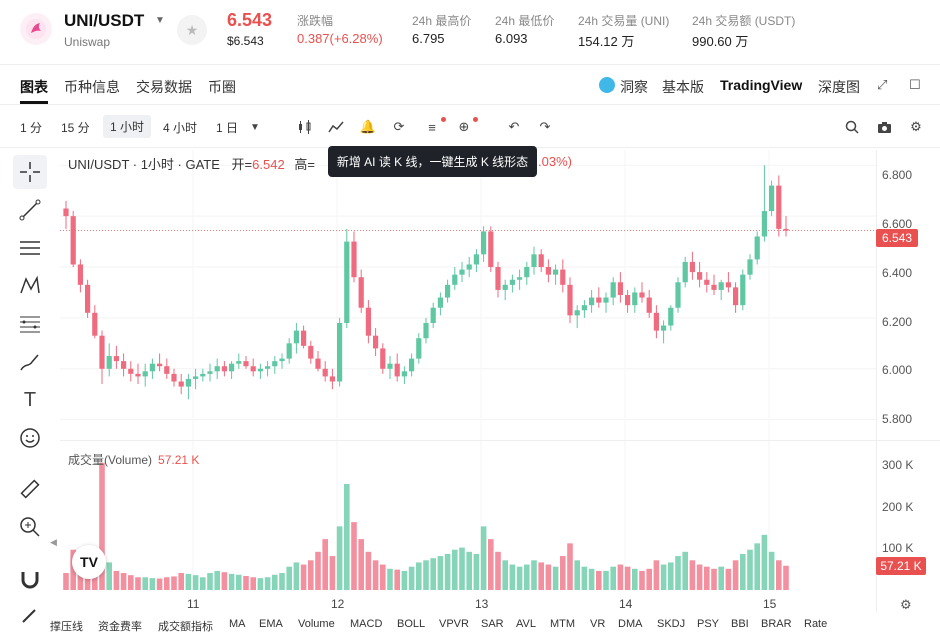 Image resolution: width=940 pixels, height=635 pixels. What do you see at coordinates (250, 20) in the screenshot?
I see `last-price: 6.543` at bounding box center [250, 20].